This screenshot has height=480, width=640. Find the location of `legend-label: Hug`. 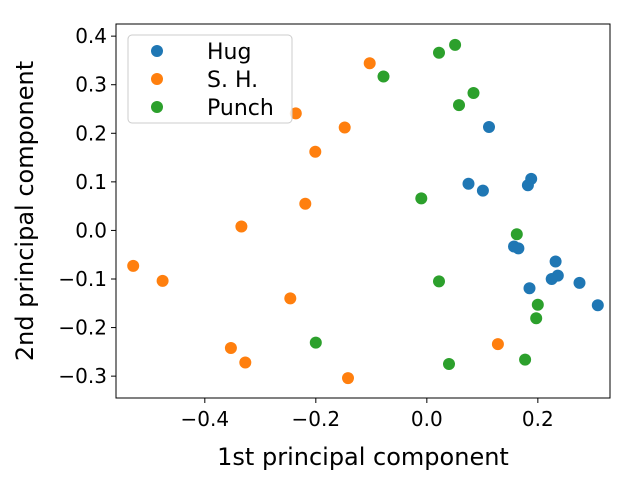

legend-label: Hug is located at coordinates (229, 52).